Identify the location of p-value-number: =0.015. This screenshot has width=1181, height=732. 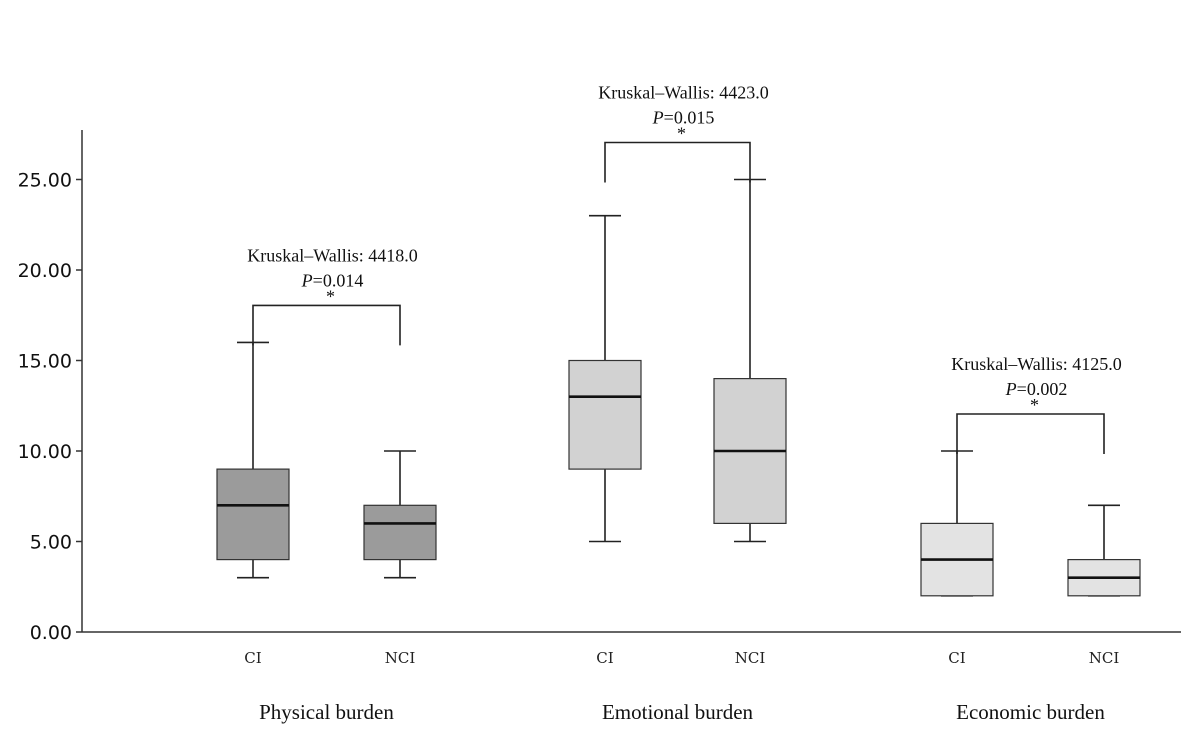
(689, 118).